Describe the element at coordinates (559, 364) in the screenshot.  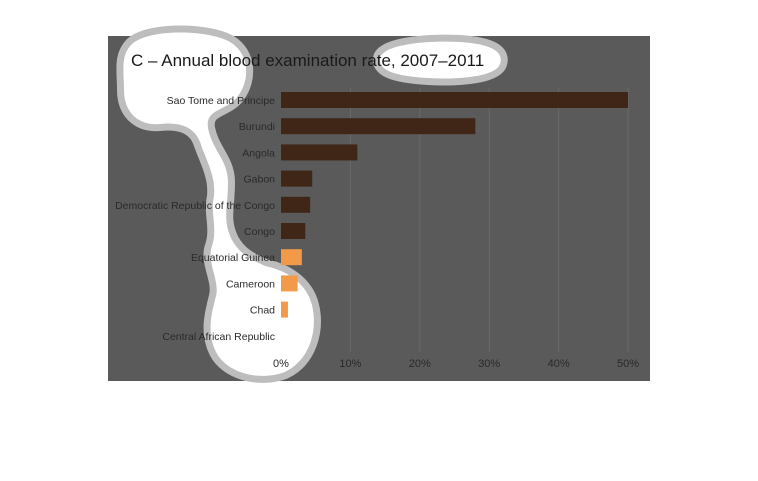
I see `x-tick-label: 40%` at that location.